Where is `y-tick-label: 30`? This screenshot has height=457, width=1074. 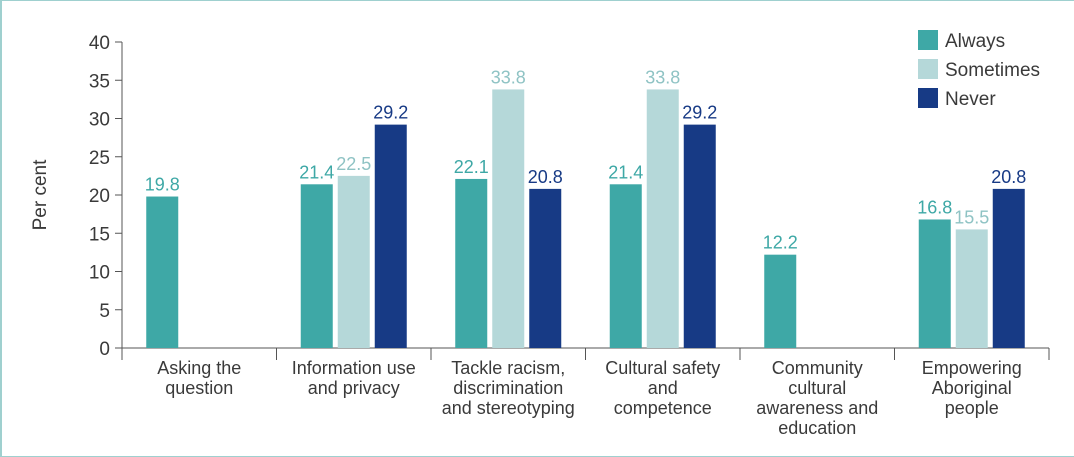
y-tick-label: 30 is located at coordinates (99, 120).